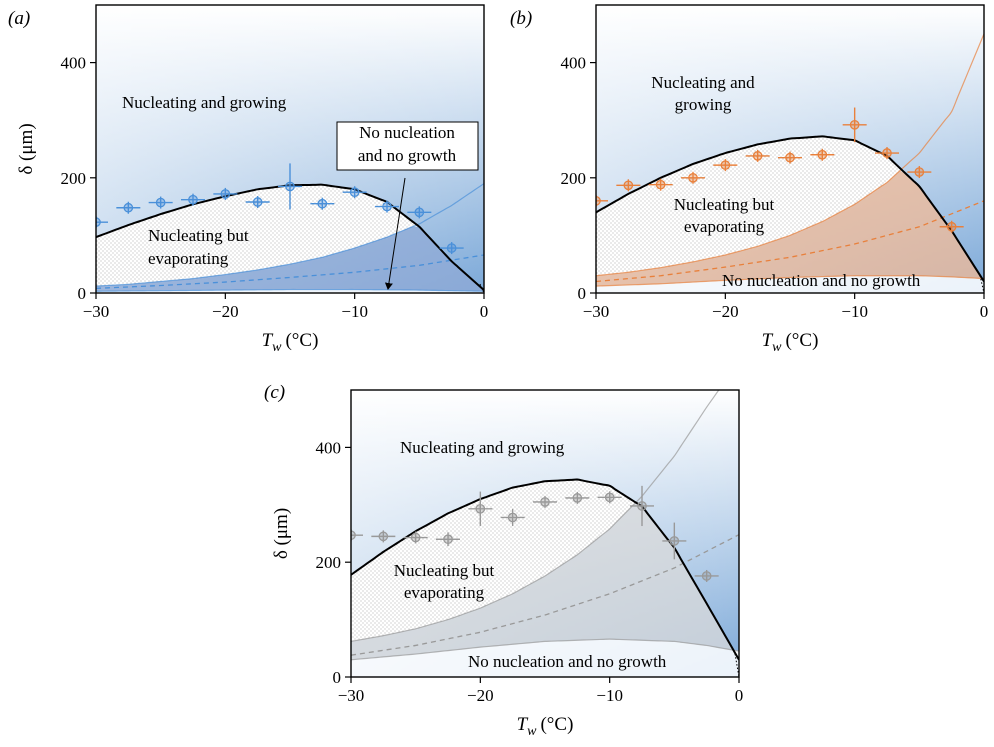 This screenshot has height=747, width=994. What do you see at coordinates (395, 233) in the screenshot?
I see `annotation-arrow` at bounding box center [395, 233].